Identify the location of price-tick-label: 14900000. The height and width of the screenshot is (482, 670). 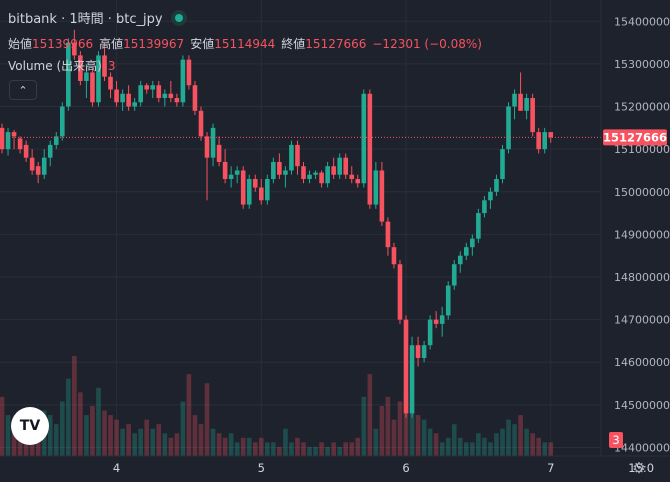
(642, 234).